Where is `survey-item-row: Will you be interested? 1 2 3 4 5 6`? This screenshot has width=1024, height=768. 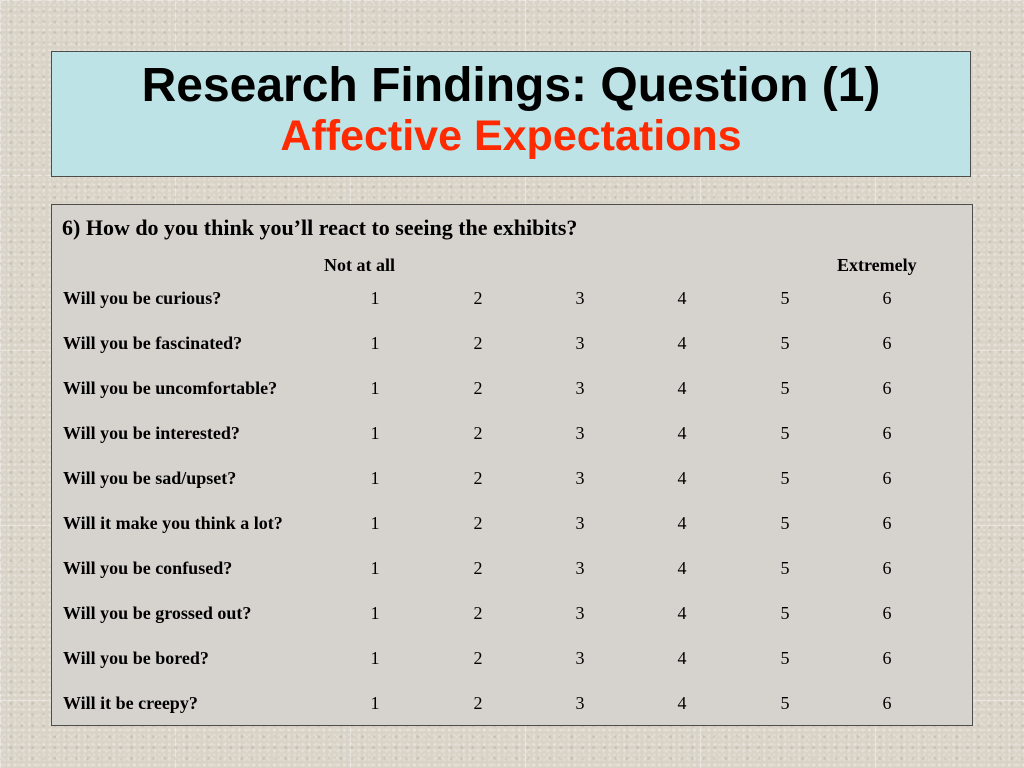 survey-item-row: Will you be interested? 1 2 3 4 5 6 is located at coordinates (512, 433).